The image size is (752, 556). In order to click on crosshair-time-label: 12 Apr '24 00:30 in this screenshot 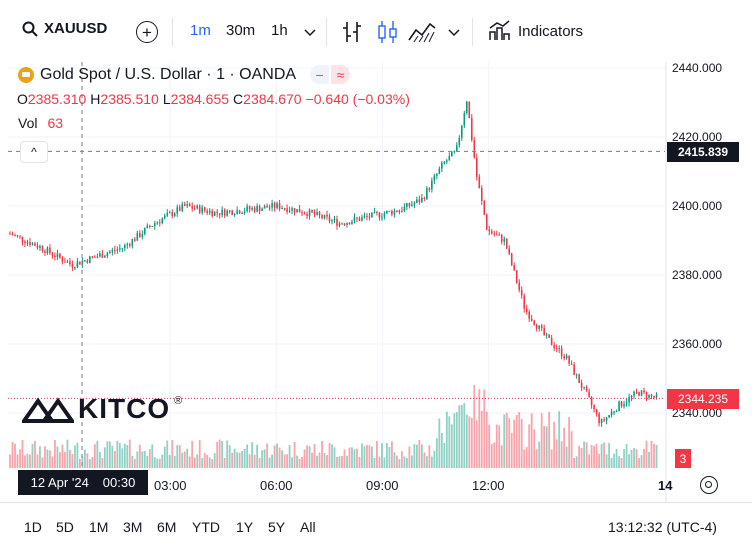, I will do `click(83, 482)`.